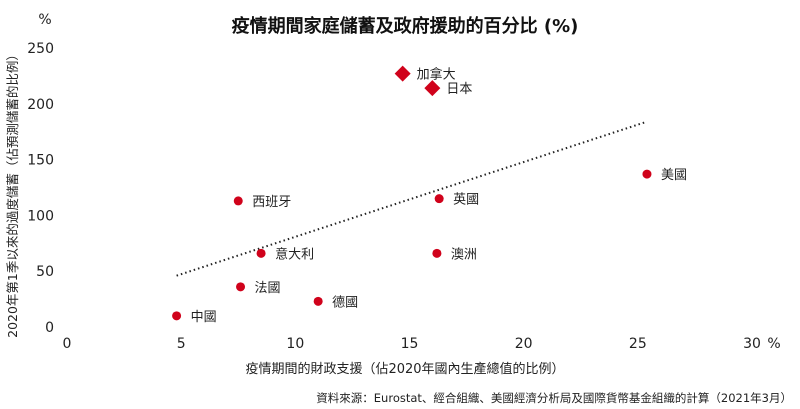 The width and height of the screenshot is (800, 409). I want to click on point-label: 日本, so click(459, 89).